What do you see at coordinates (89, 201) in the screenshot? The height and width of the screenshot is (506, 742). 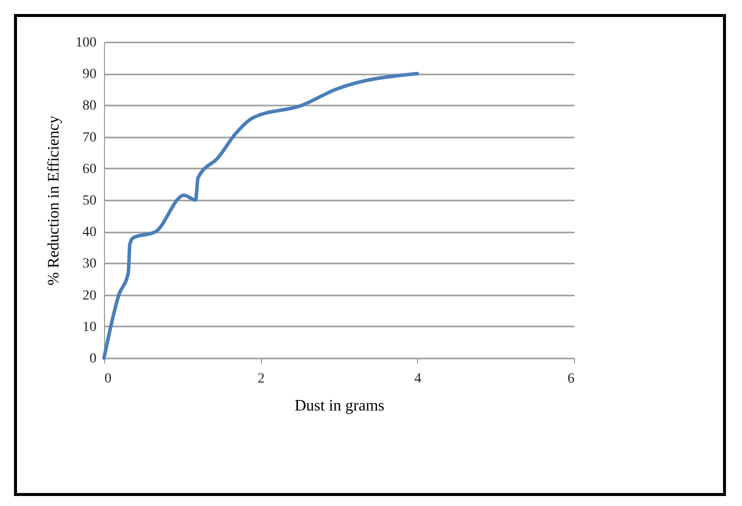 I see `y-tick-label: 50` at bounding box center [89, 201].